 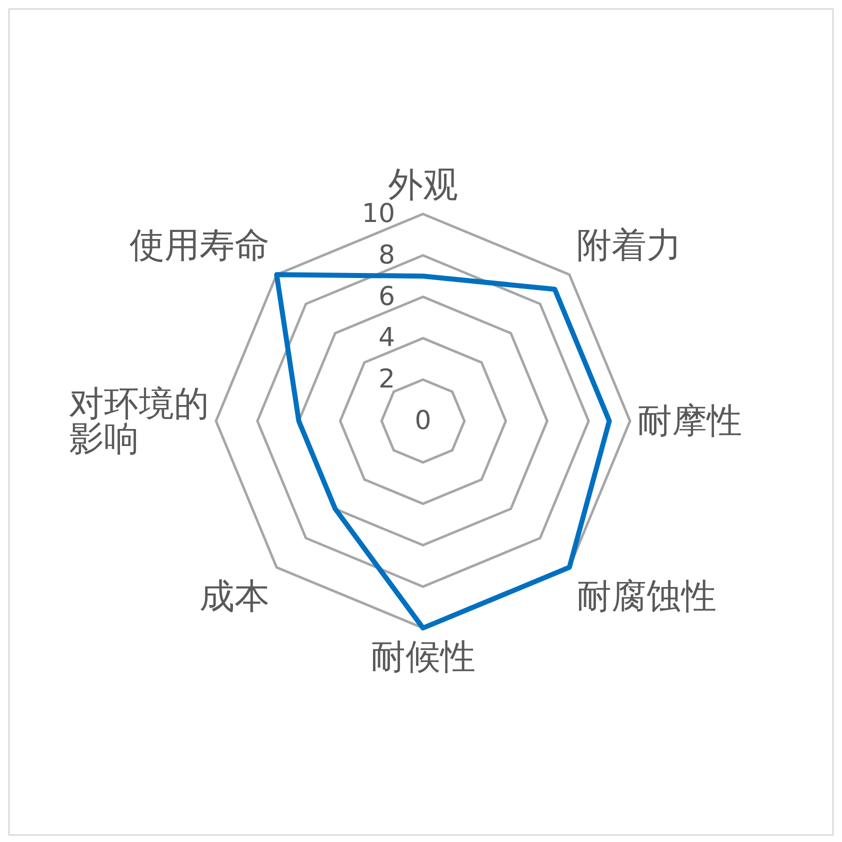 What do you see at coordinates (646, 596) in the screenshot?
I see `spoke-label: 耐腐蚀性` at bounding box center [646, 596].